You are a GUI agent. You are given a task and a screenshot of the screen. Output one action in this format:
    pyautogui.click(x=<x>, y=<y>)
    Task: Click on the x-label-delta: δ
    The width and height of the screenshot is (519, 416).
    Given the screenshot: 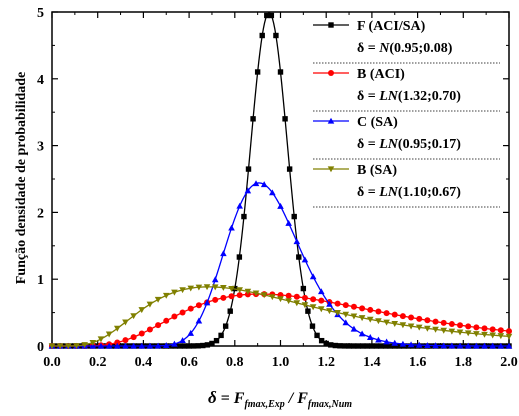 What is the action you would take?
    pyautogui.click(x=212, y=397)
    